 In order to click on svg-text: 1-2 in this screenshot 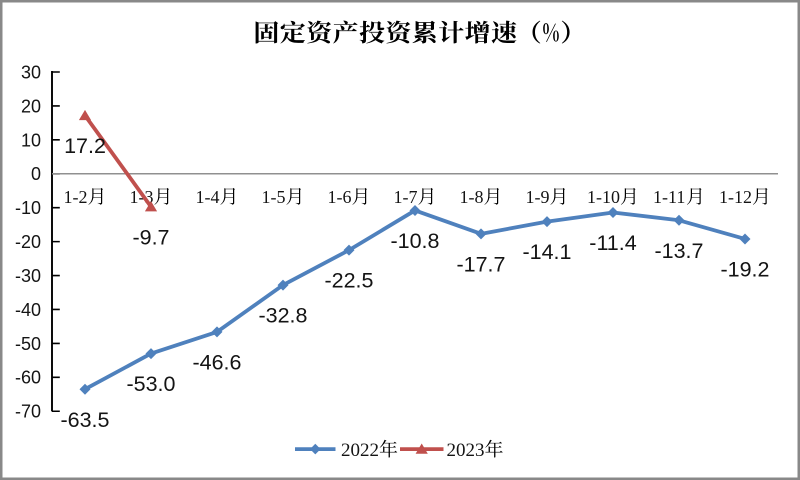, I will do `click(76, 197)`.